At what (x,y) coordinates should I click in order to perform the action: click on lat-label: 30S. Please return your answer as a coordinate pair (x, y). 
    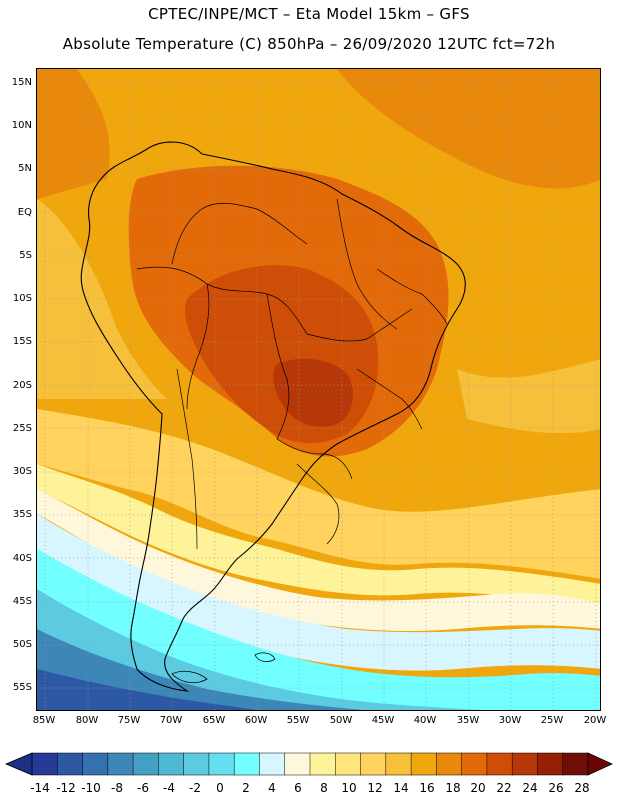
    Looking at the image, I should click on (22, 471).